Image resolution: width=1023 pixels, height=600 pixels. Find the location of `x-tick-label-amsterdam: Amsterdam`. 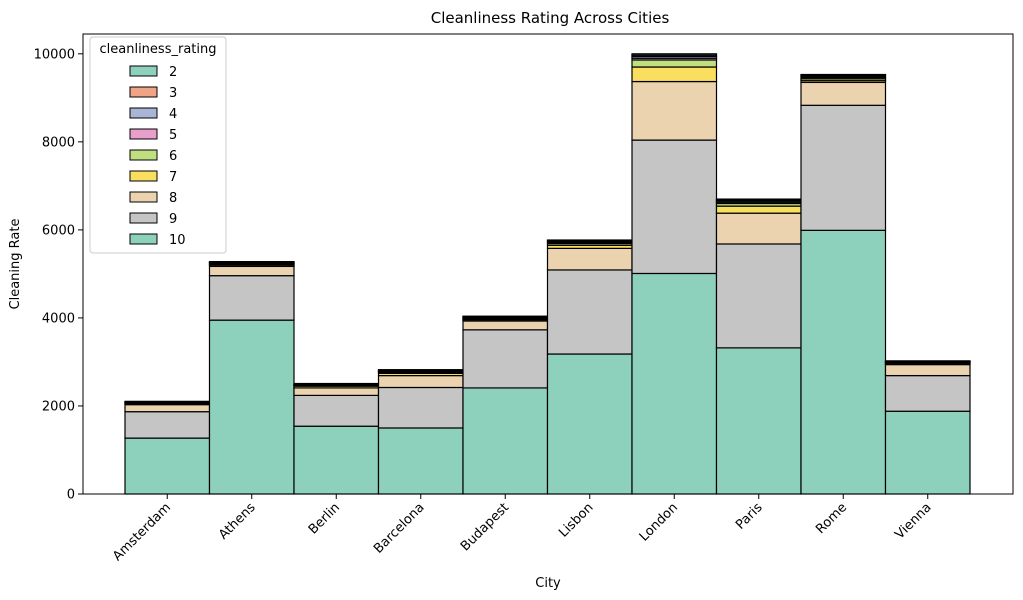

x-tick-label-amsterdam: Amsterdam is located at coordinates (142, 532).